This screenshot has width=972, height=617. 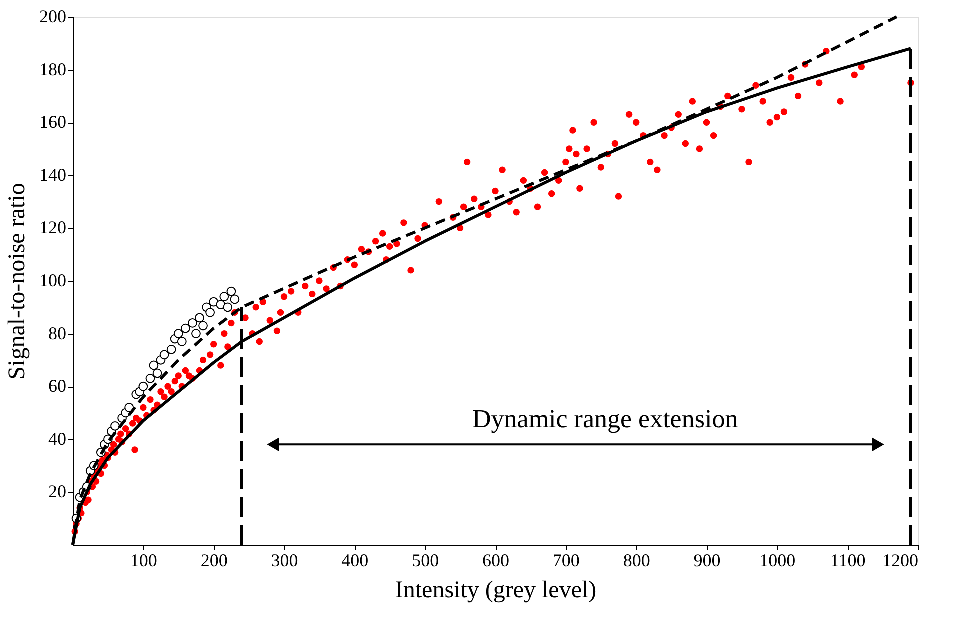 I want to click on y-tick-label: 80, so click(x=57, y=333).